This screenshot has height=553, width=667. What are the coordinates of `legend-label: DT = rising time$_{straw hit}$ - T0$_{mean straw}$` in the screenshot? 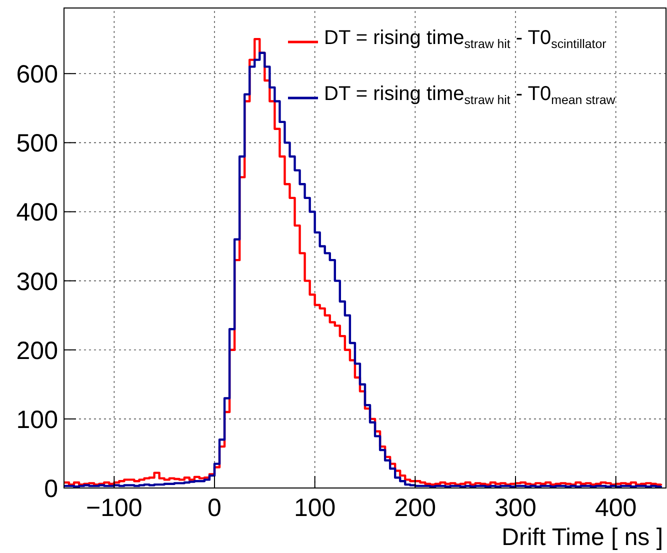 It's located at (470, 95).